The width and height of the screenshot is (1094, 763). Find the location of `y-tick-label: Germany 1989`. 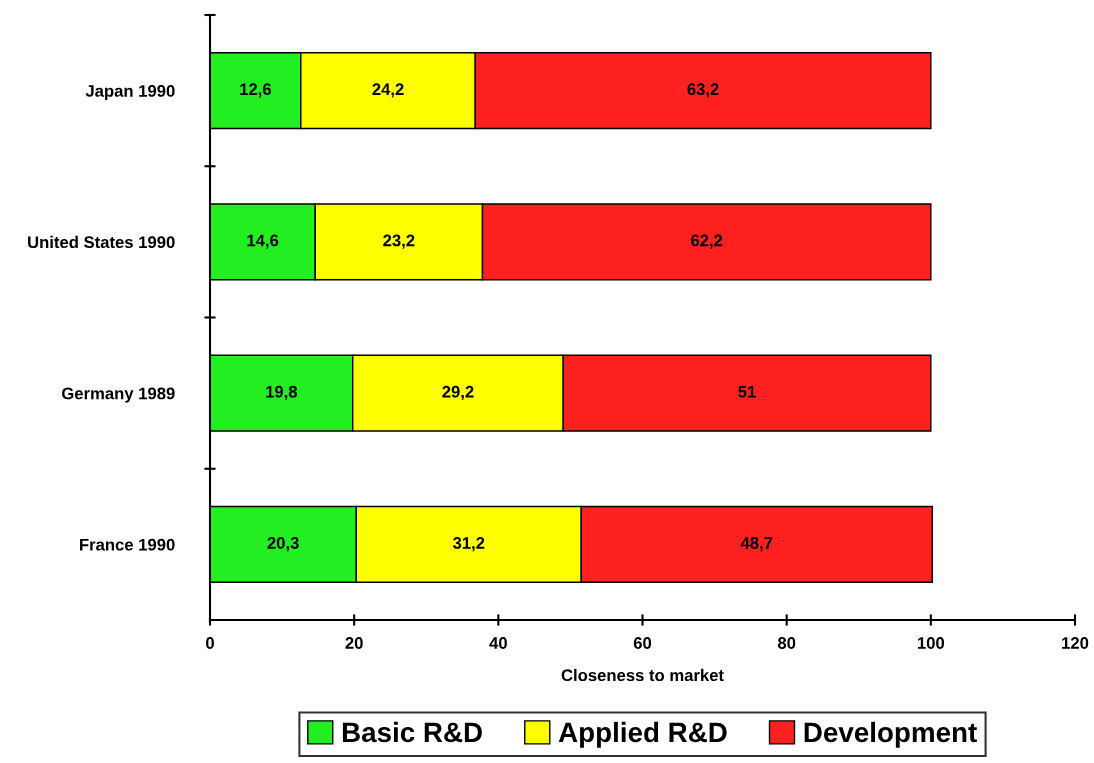

y-tick-label: Germany 1989 is located at coordinates (118, 395).